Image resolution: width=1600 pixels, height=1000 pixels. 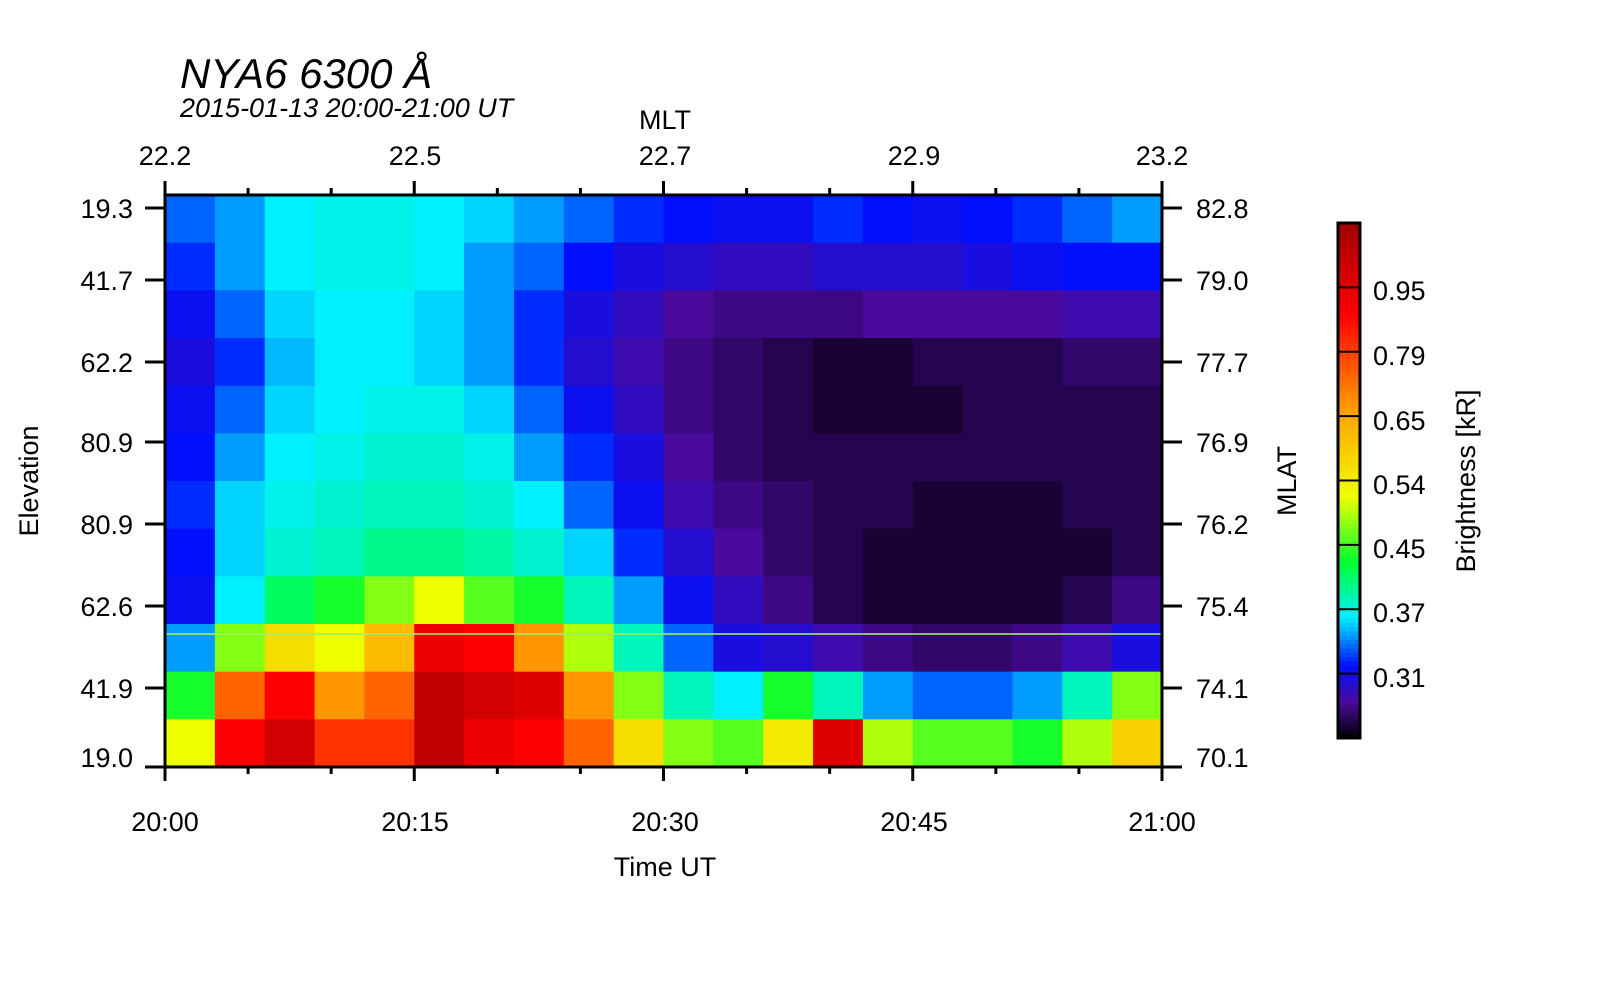 What do you see at coordinates (1399, 613) in the screenshot?
I see `colorbar-tick-label: 0.37` at bounding box center [1399, 613].